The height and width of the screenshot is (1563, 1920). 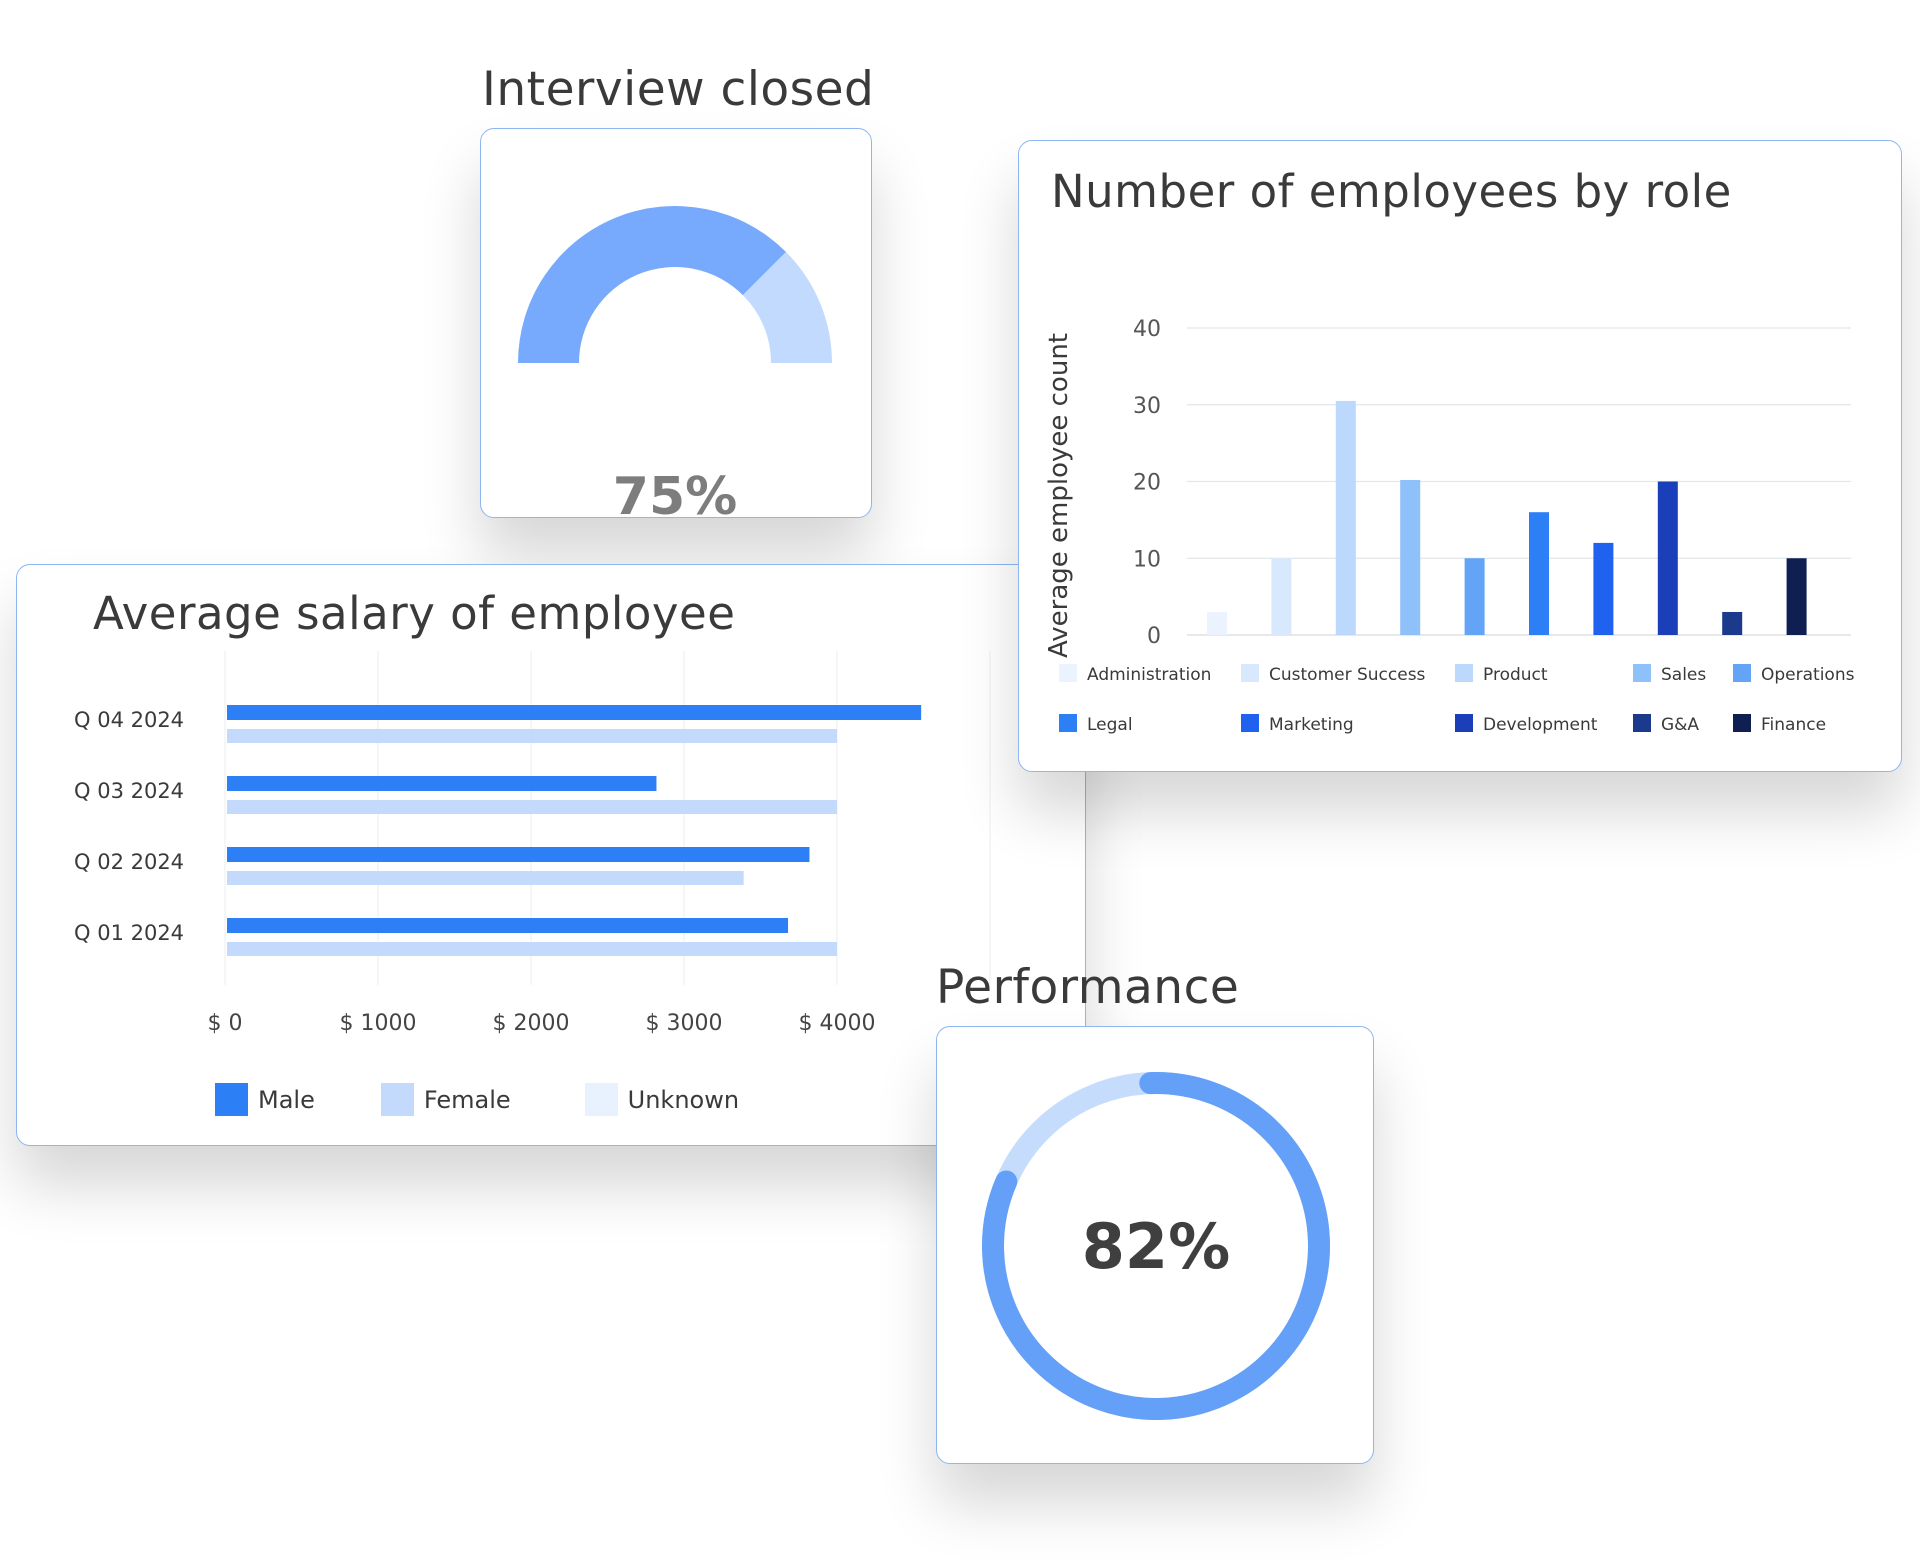 I want to click on employees-legend-label: Finance, so click(x=1793, y=725).